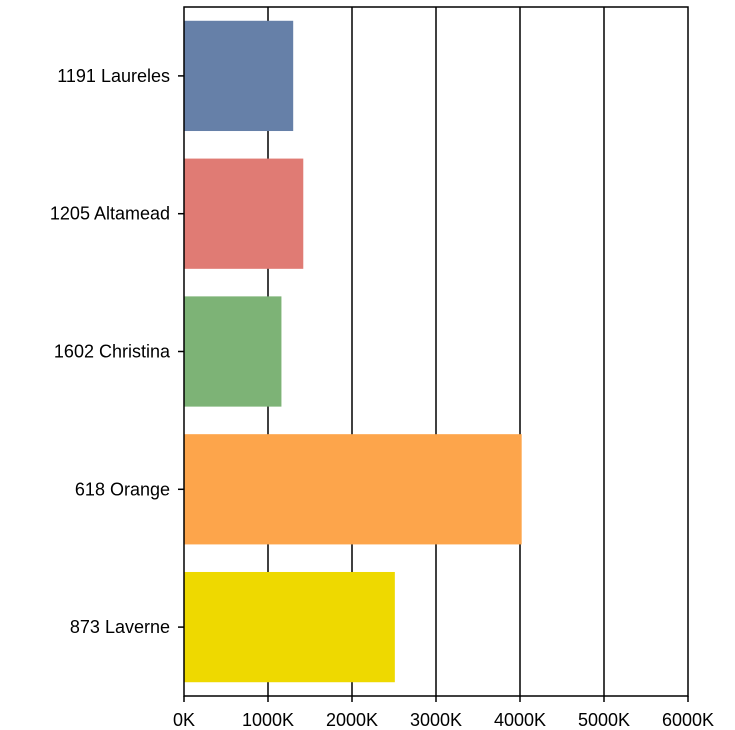  I want to click on x-tick-label: 1000K, so click(268, 720).